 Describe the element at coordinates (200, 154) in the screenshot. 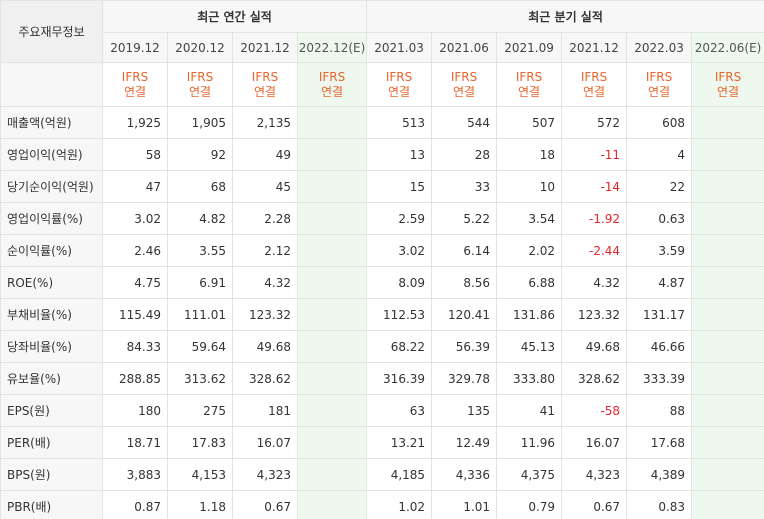

I see `value-cell: 92` at that location.